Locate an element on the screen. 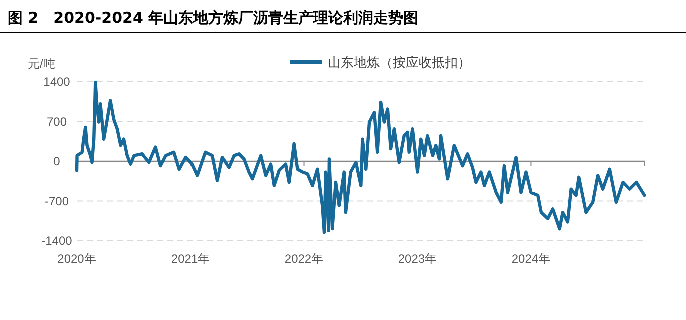  legend-label: 山东地炼（按应收抵扣） is located at coordinates (399, 62).